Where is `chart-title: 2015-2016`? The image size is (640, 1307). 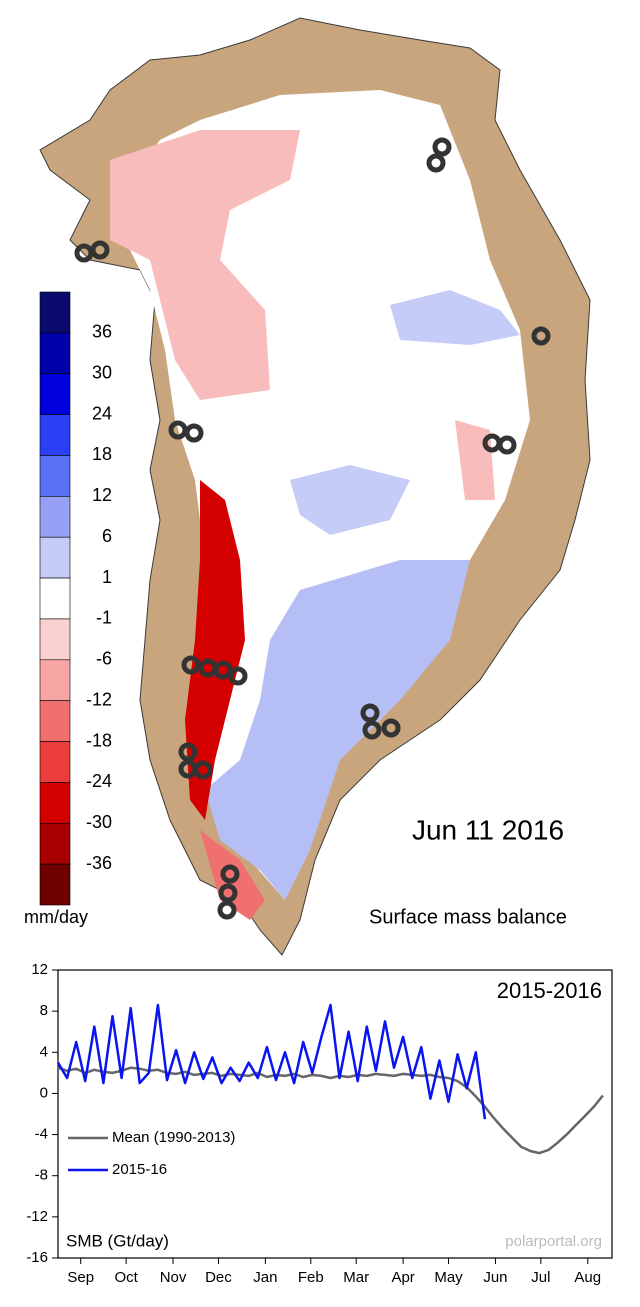
chart-title: 2015-2016 is located at coordinates (549, 990).